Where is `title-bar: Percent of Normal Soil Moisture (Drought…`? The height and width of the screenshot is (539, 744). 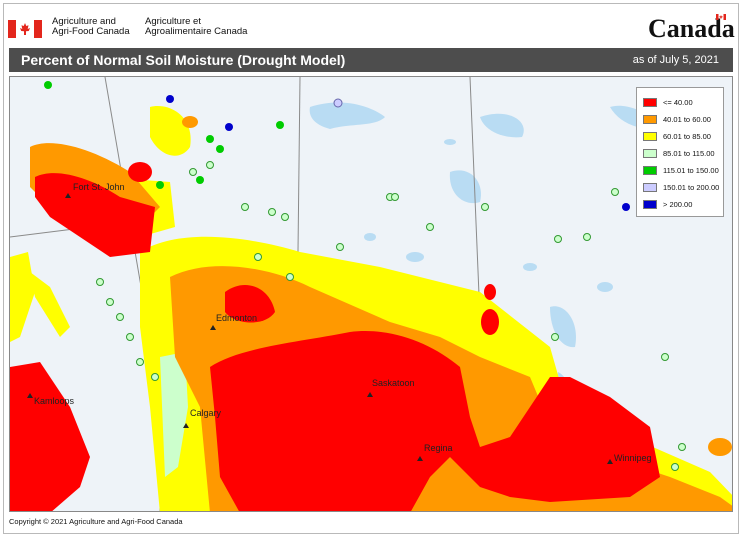 title-bar: Percent of Normal Soil Moisture (Drought… is located at coordinates (371, 60).